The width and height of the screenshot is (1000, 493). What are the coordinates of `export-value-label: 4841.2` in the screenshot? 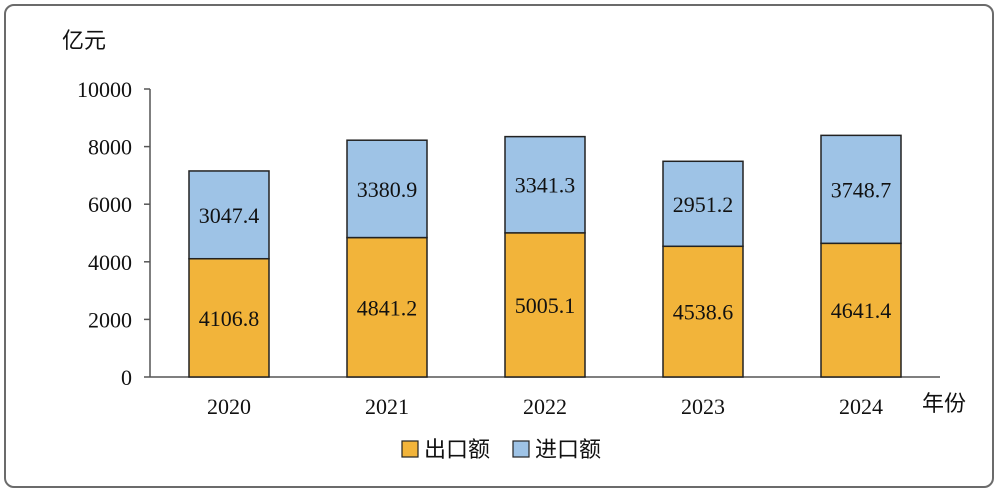 It's located at (387, 307).